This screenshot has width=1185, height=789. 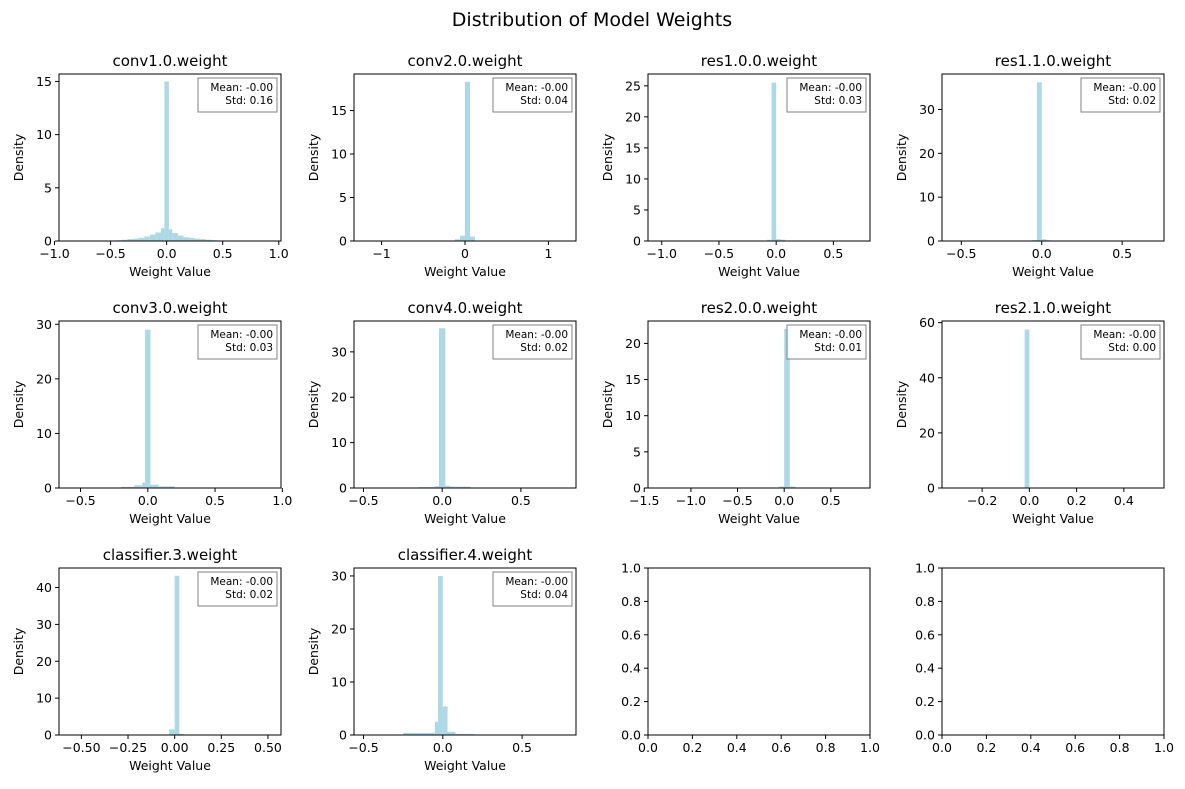 I want to click on stats-std: Std: 0.00, so click(x=1132, y=348).